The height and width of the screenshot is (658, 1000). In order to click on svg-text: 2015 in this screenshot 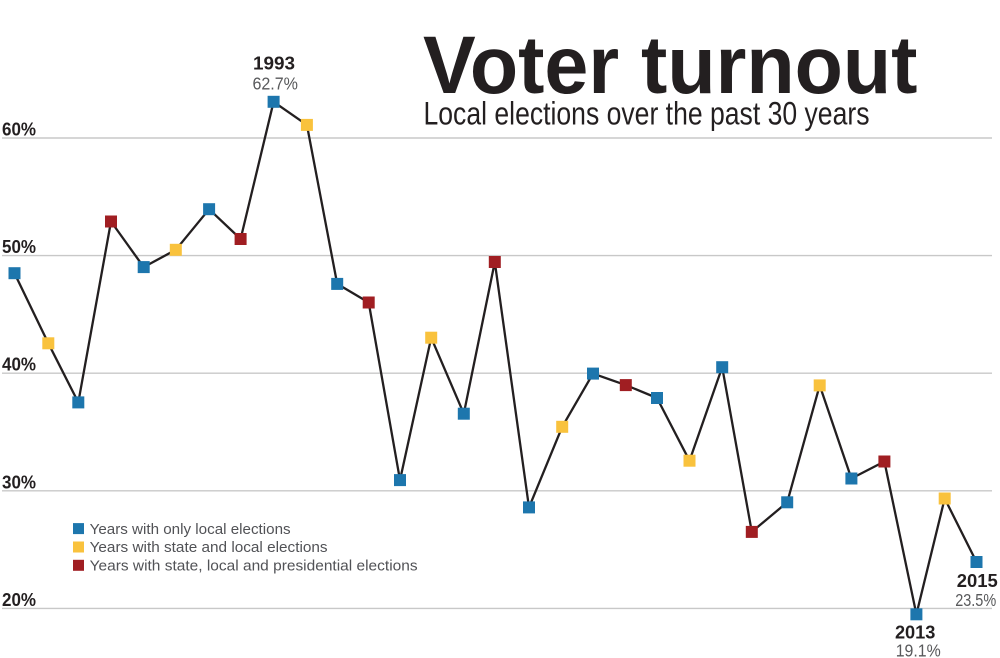, I will do `click(977, 580)`.